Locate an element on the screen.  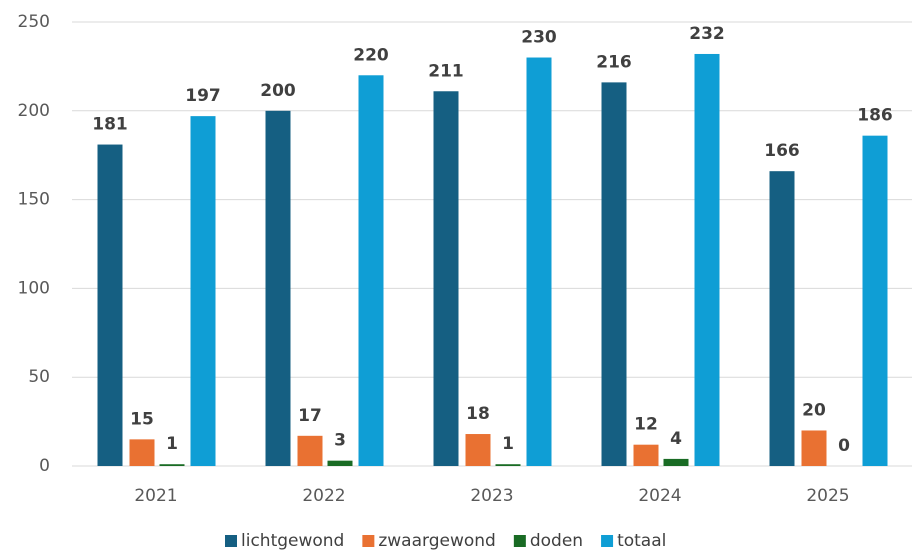
data-label: 230 is located at coordinates (539, 38).